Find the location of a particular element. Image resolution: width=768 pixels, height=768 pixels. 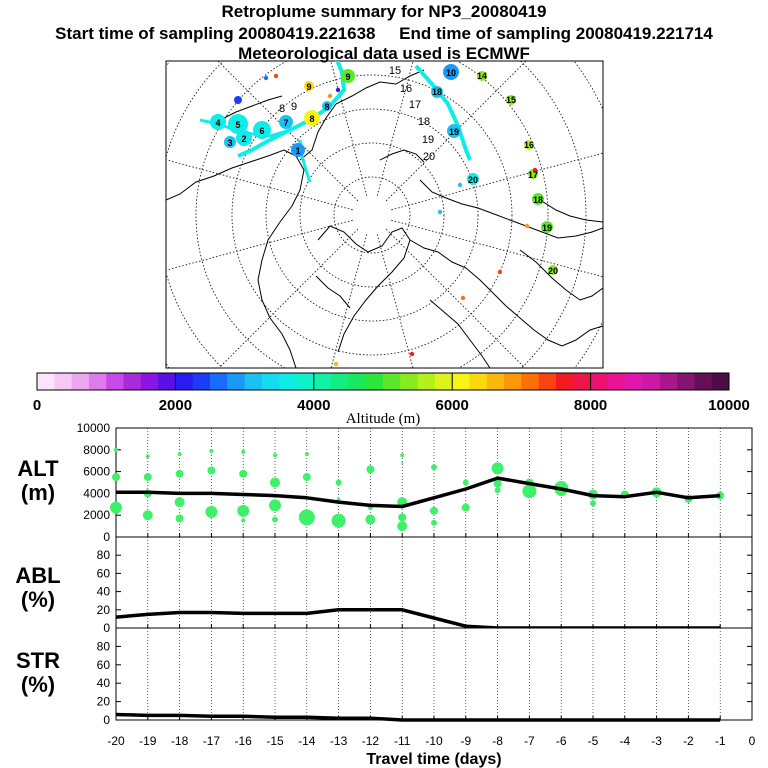

marker-label: 1 is located at coordinates (297, 151).